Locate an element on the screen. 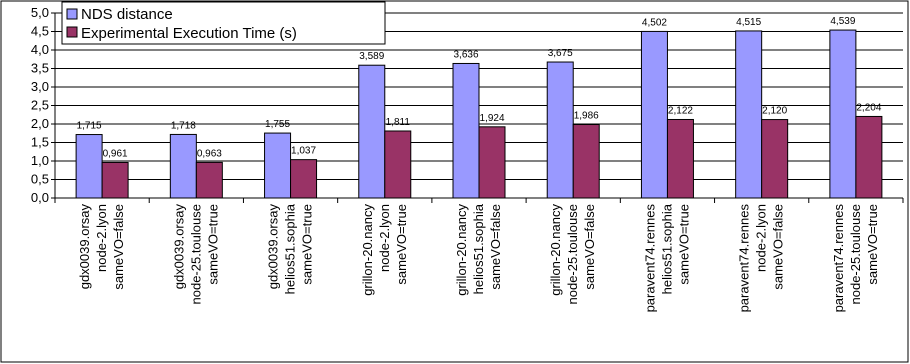 The width and height of the screenshot is (910, 364). y-tick-label: 5,0 is located at coordinates (40, 12).